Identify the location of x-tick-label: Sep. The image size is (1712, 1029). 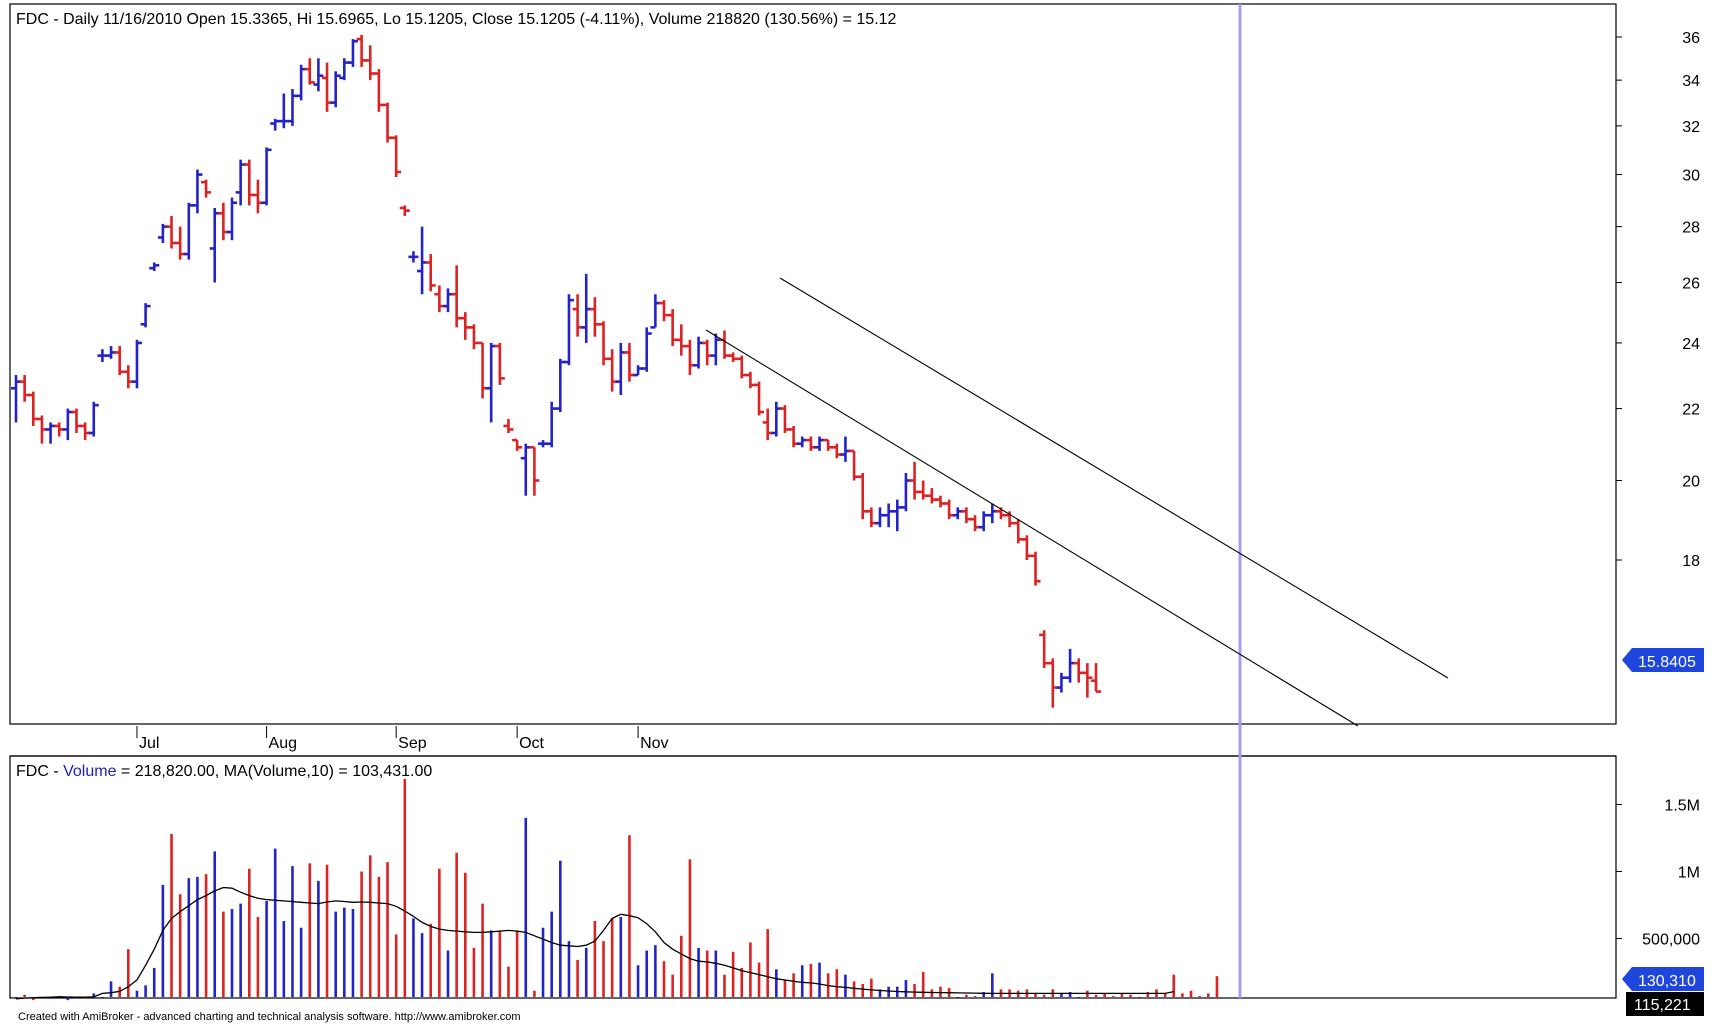
(412, 743).